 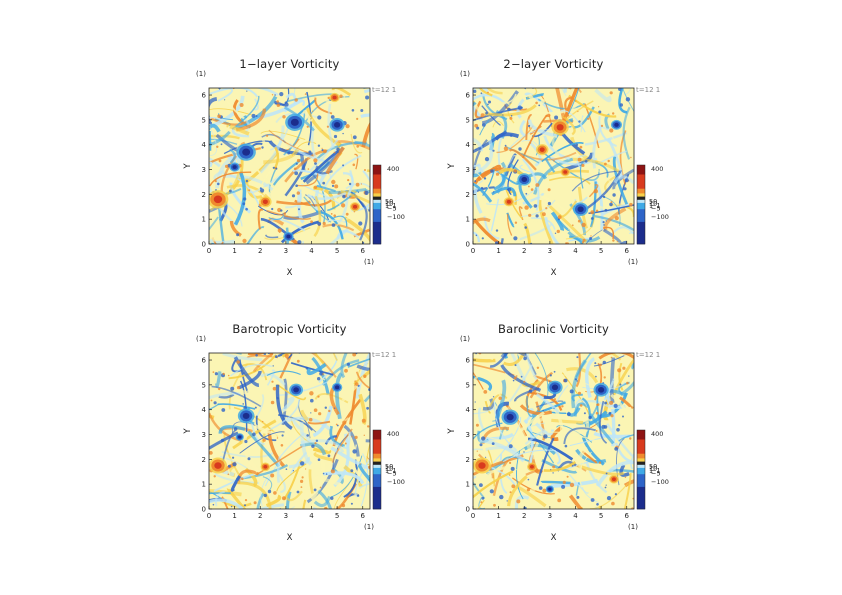 I want to click on x-tick-label: 6, so click(x=627, y=516).